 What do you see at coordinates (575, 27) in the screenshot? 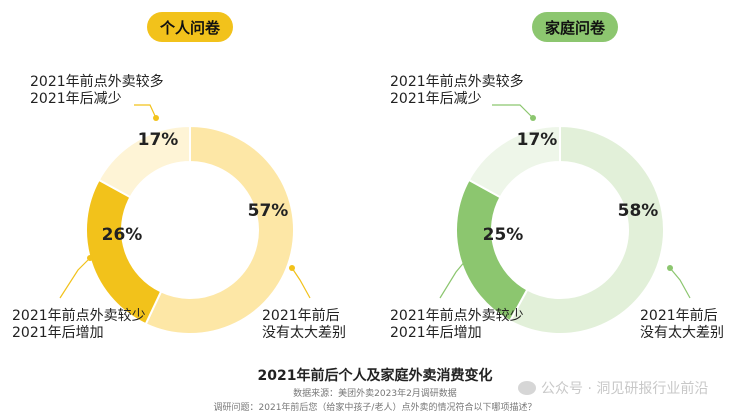
I see `family-survey-badge: 家庭问卷` at bounding box center [575, 27].